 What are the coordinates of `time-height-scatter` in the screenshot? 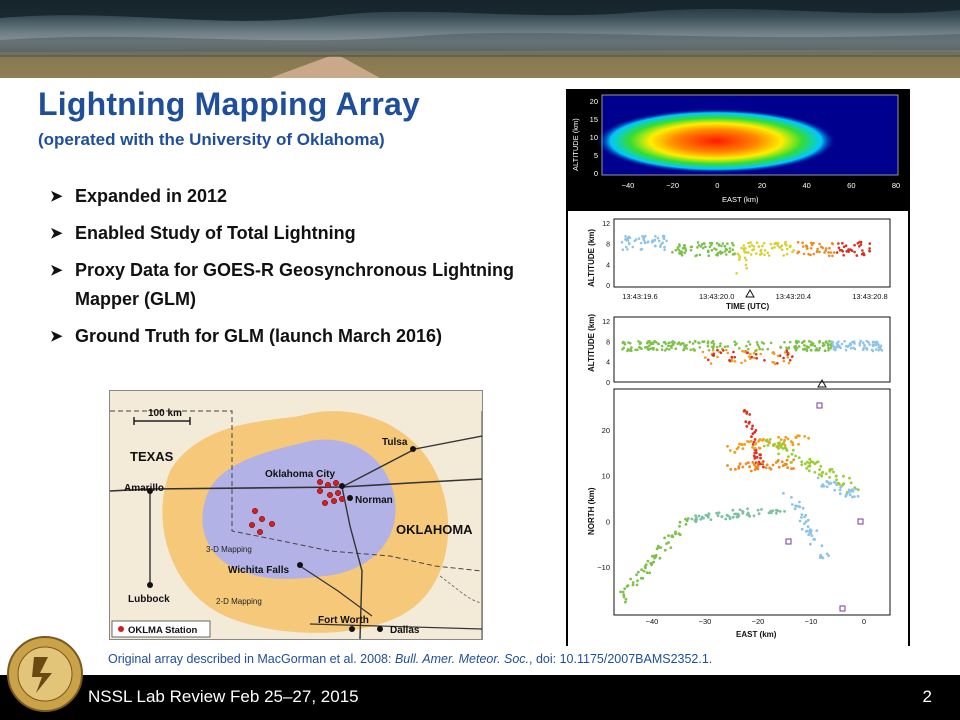 It's located at (746, 254).